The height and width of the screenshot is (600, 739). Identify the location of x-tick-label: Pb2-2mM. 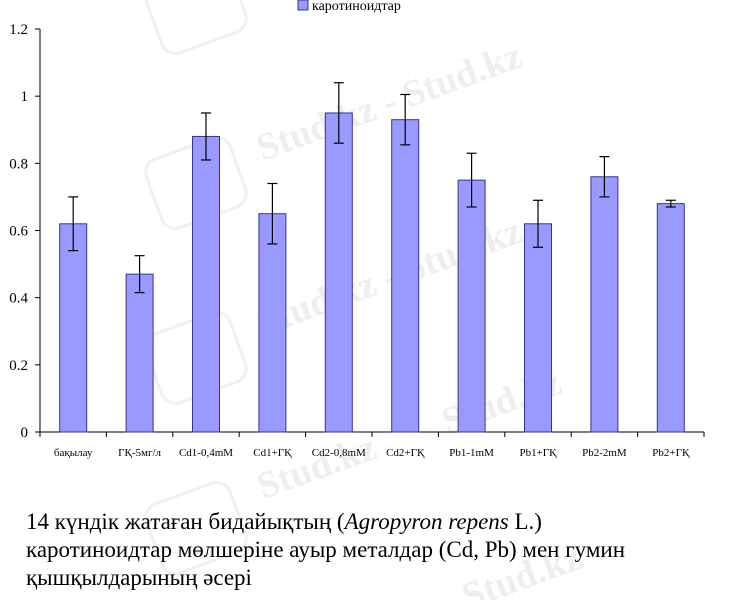
(604, 453).